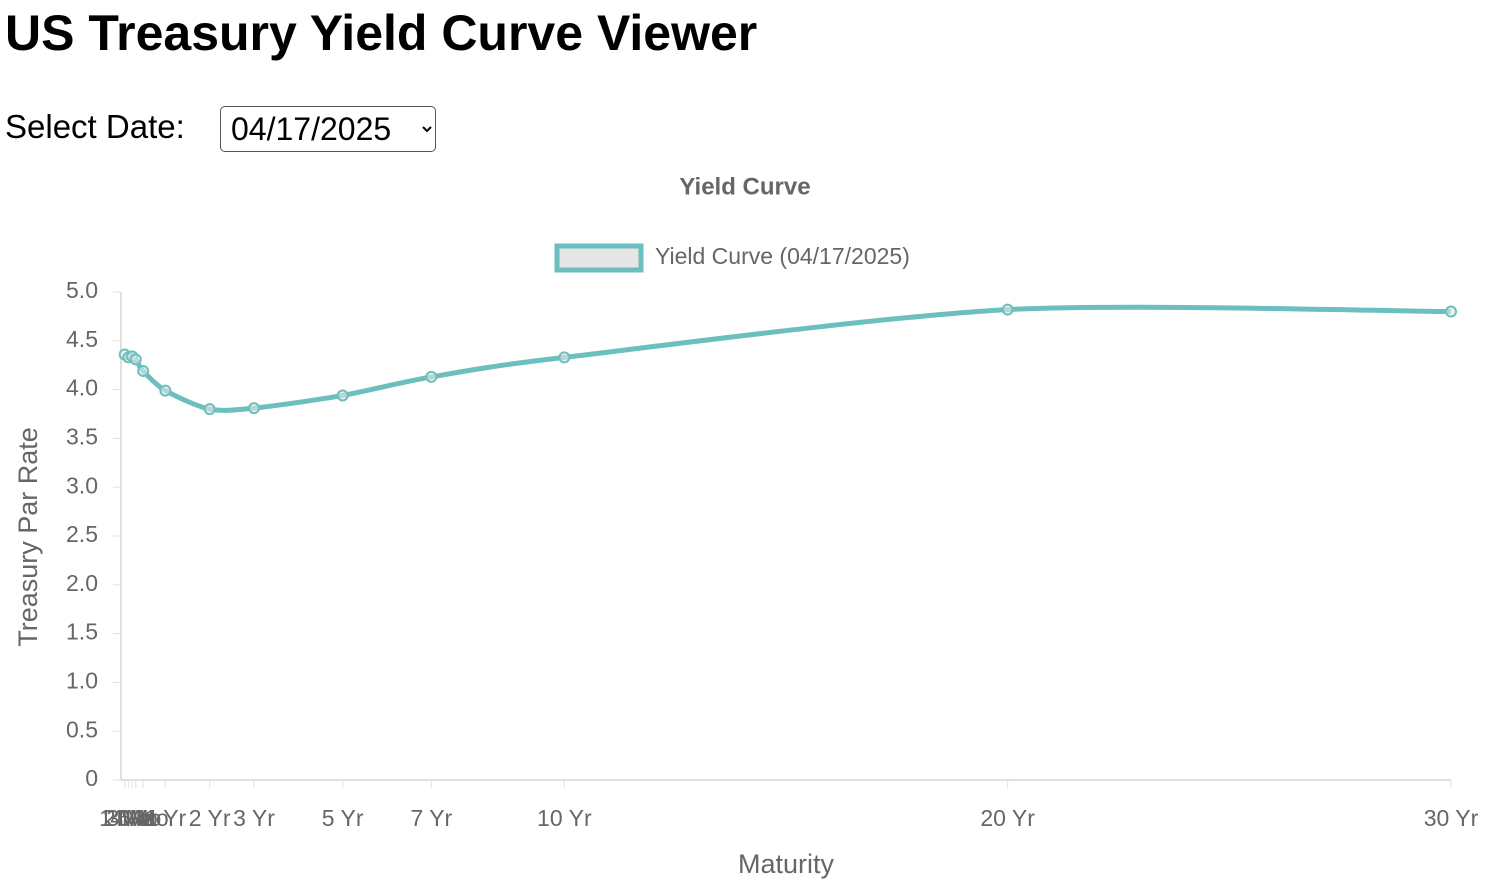 This screenshot has width=1488, height=890. I want to click on y-tick-label: 3.0, so click(82, 485).